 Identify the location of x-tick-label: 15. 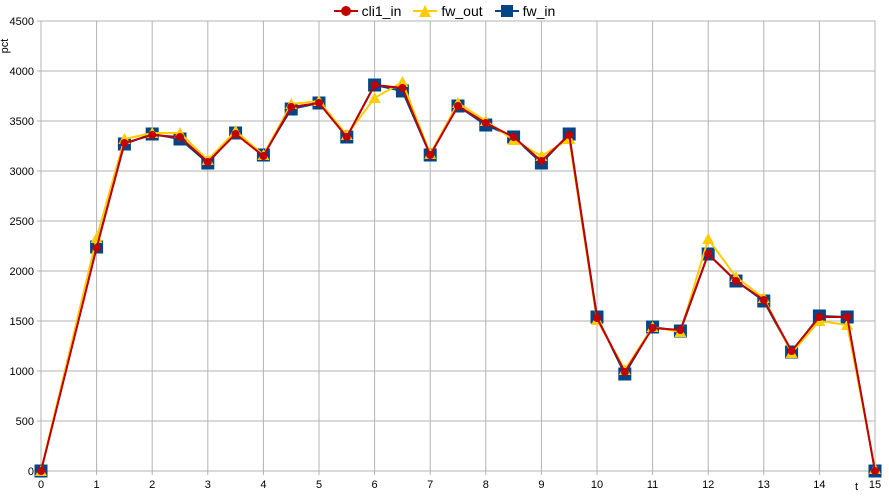
(875, 485).